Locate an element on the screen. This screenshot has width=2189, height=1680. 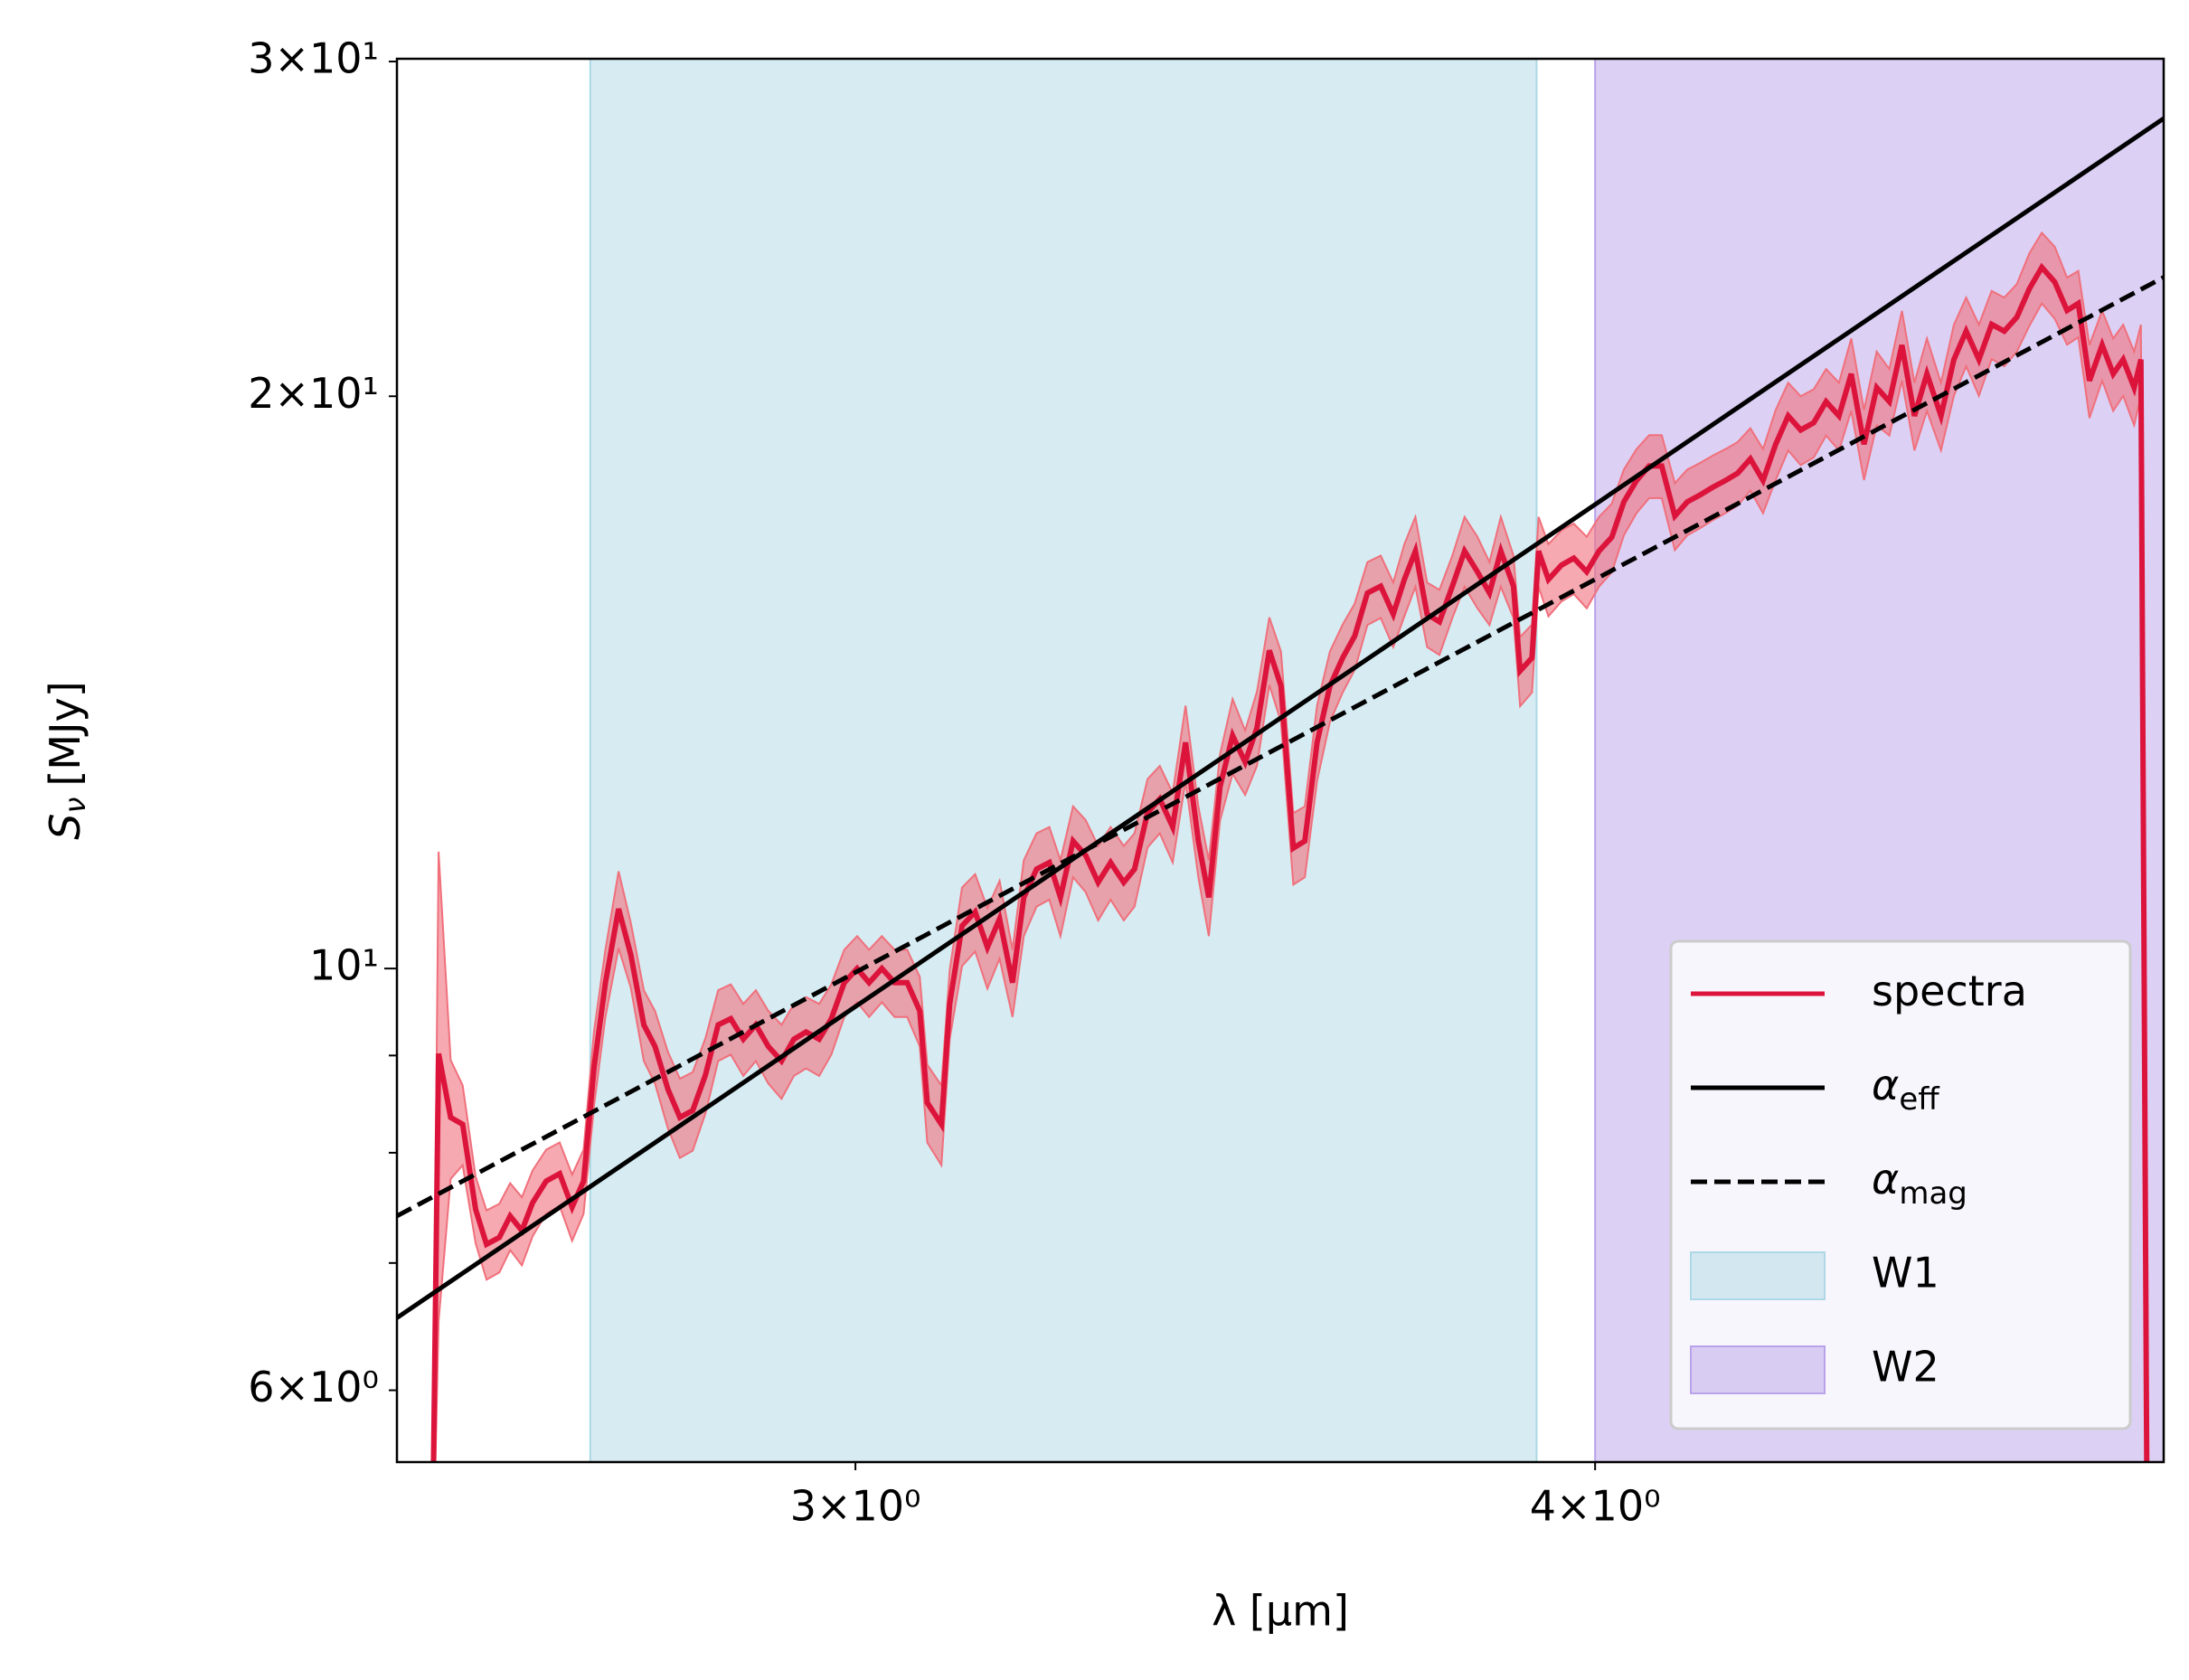
y-axis-label: Sν [MJy] is located at coordinates (67, 760).